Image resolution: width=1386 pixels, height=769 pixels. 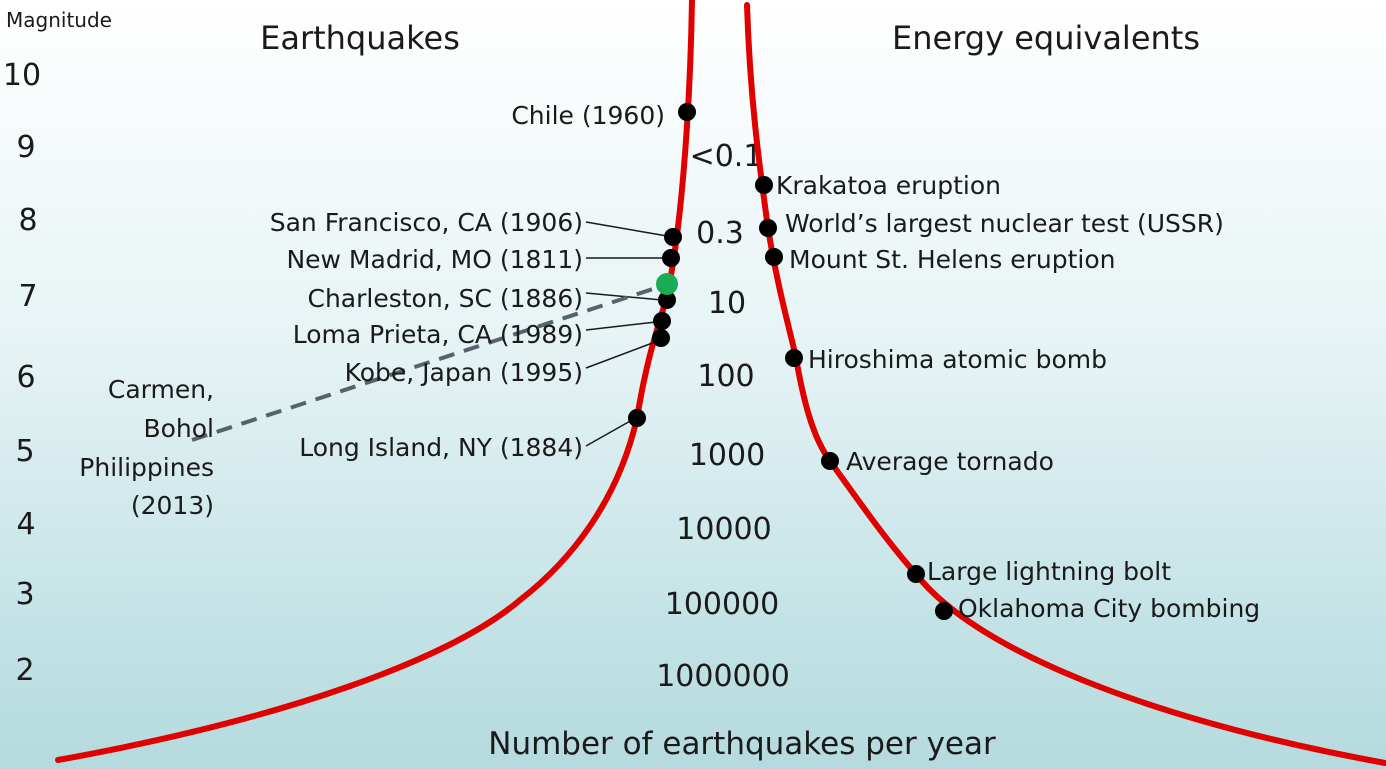 What do you see at coordinates (24, 451) in the screenshot?
I see `magnitude-label: 5` at bounding box center [24, 451].